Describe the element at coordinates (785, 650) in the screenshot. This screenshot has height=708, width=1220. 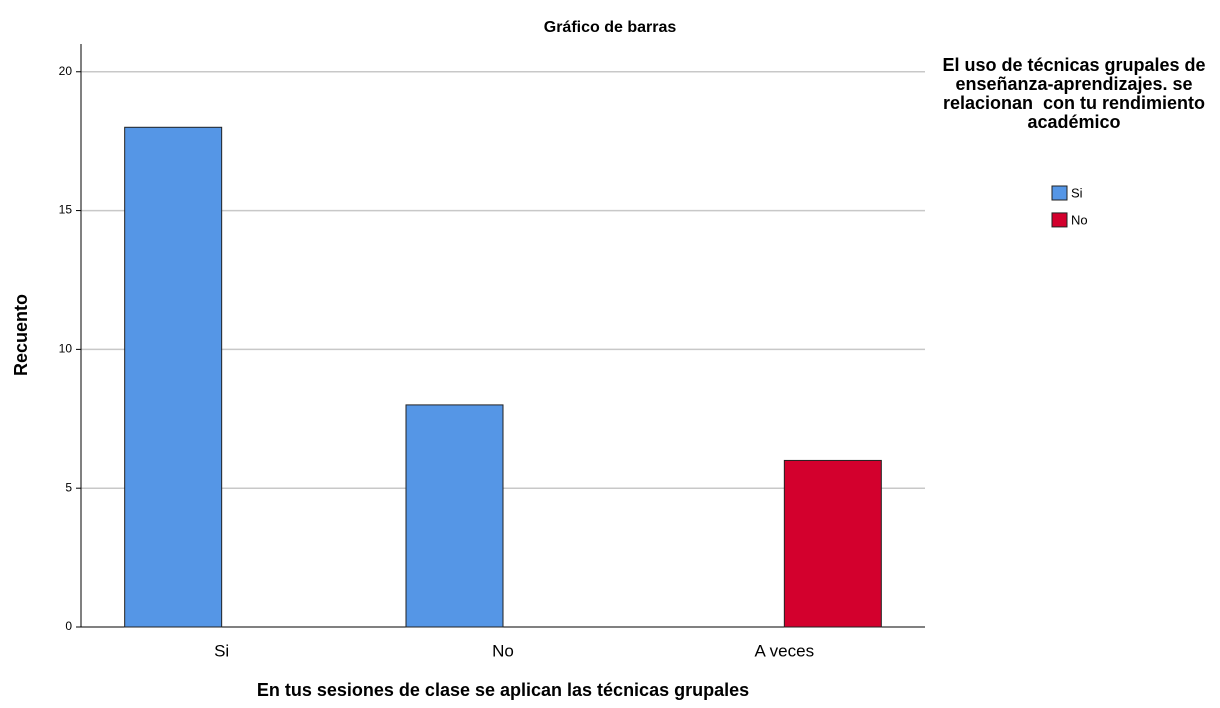
I see `x-tick-label: A veces` at that location.